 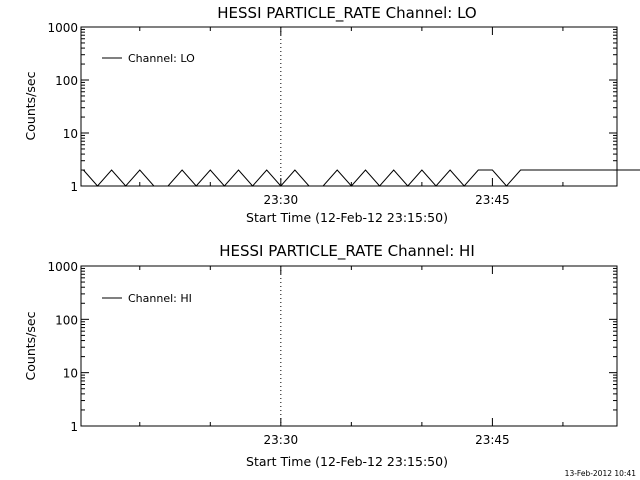 What do you see at coordinates (601, 473) in the screenshot?
I see `footer-timestamp: 13-Feb-2012 10:41` at bounding box center [601, 473].